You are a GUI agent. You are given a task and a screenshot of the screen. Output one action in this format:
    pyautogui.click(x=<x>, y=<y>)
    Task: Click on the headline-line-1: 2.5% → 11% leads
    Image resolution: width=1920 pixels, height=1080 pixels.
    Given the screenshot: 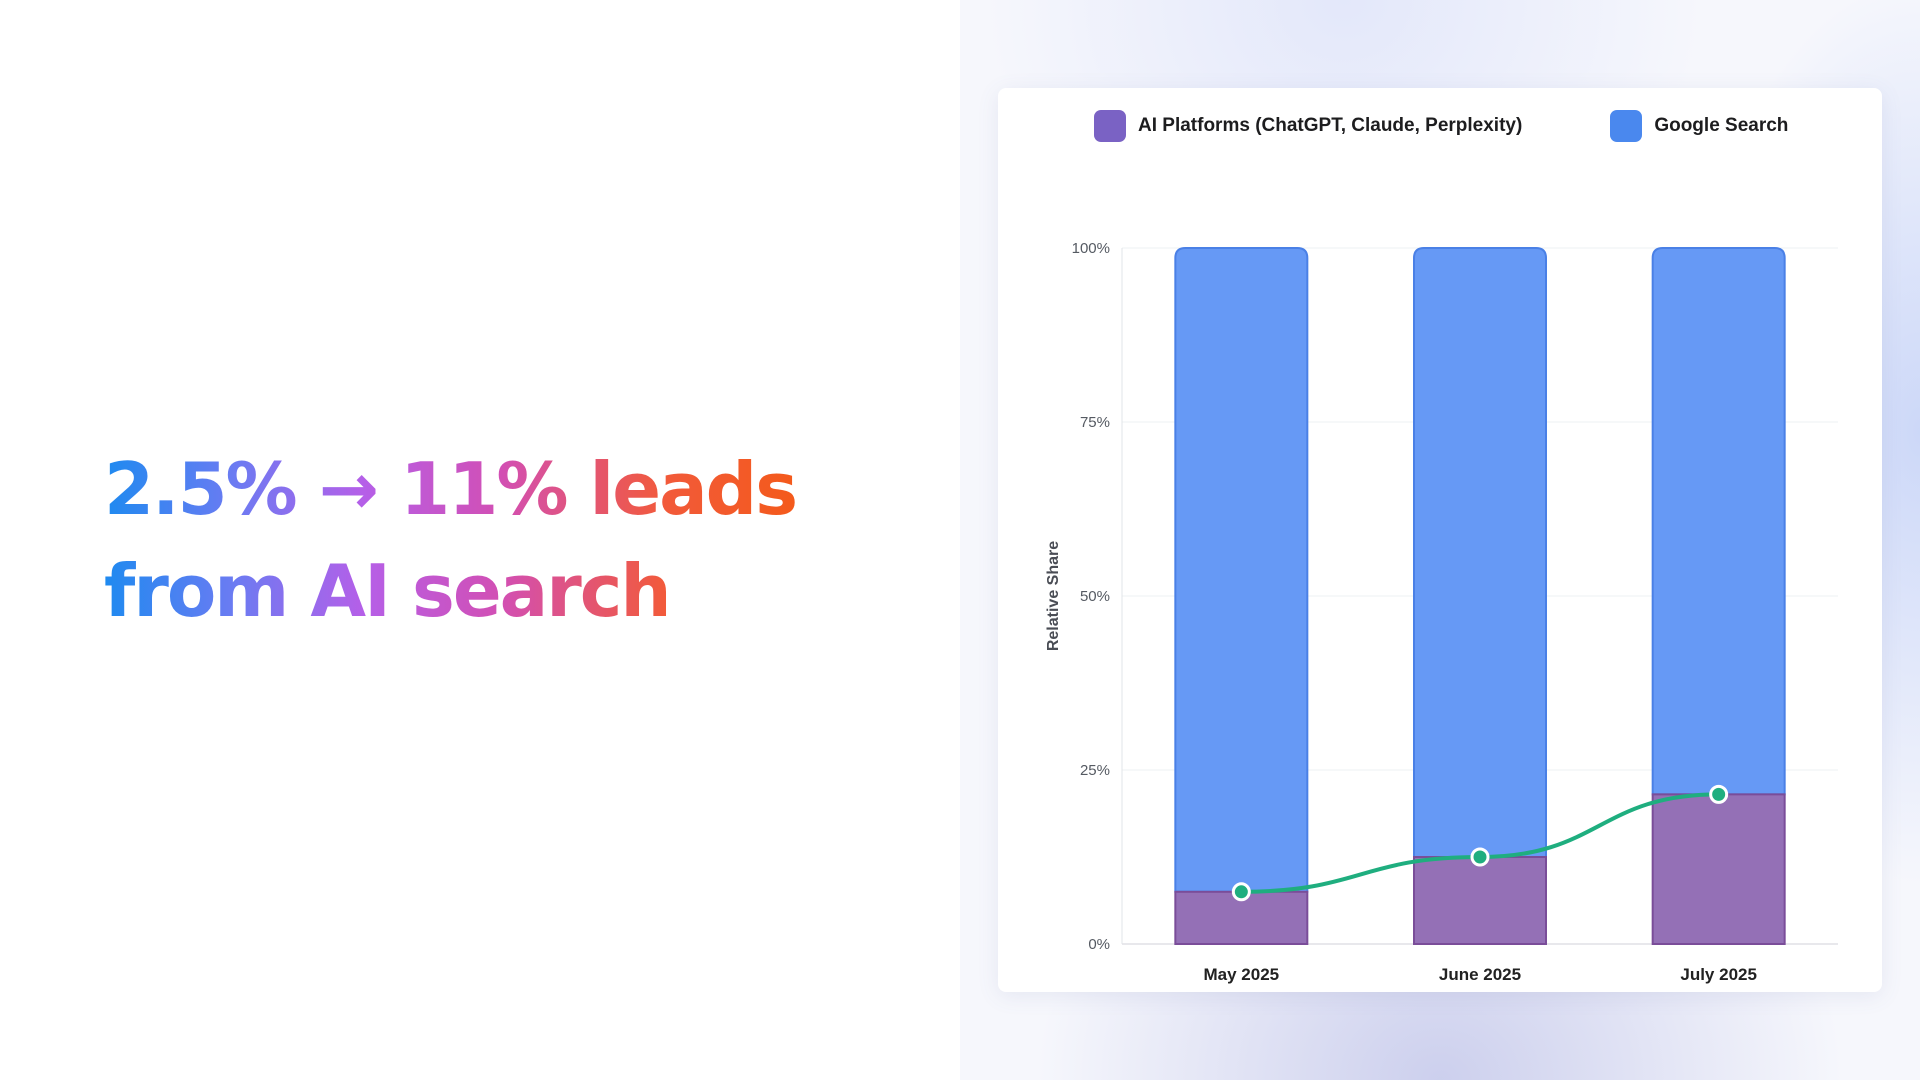 What is the action you would take?
    pyautogui.click(x=450, y=489)
    